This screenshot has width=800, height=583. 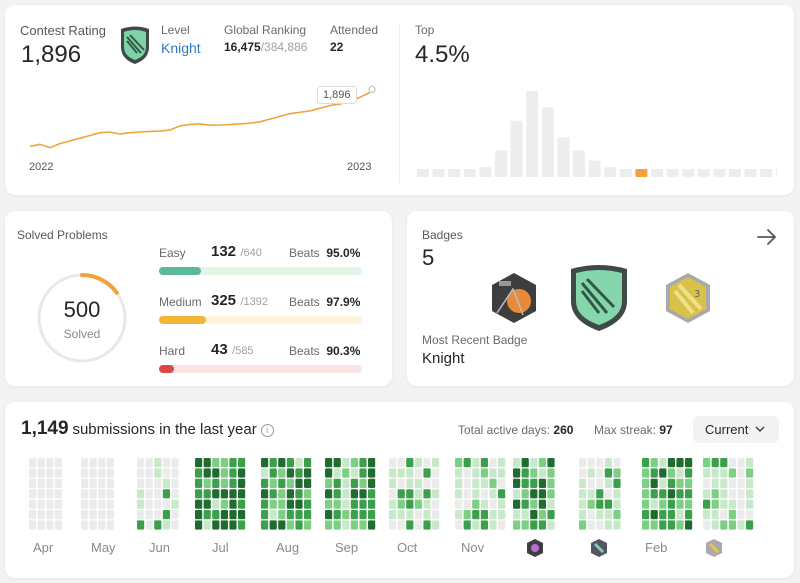 I want to click on days-badge-icon, so click(x=514, y=298).